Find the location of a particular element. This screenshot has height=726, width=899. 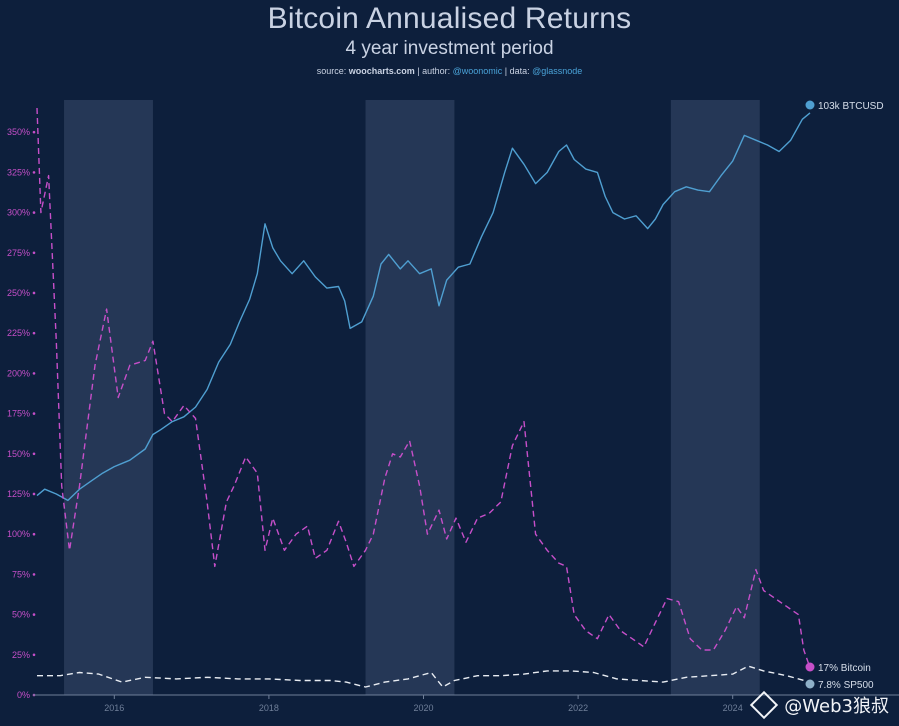

end-labels: 103k BTCUSD 17% Bitcoin 7.8% SP500 is located at coordinates (844, 395).